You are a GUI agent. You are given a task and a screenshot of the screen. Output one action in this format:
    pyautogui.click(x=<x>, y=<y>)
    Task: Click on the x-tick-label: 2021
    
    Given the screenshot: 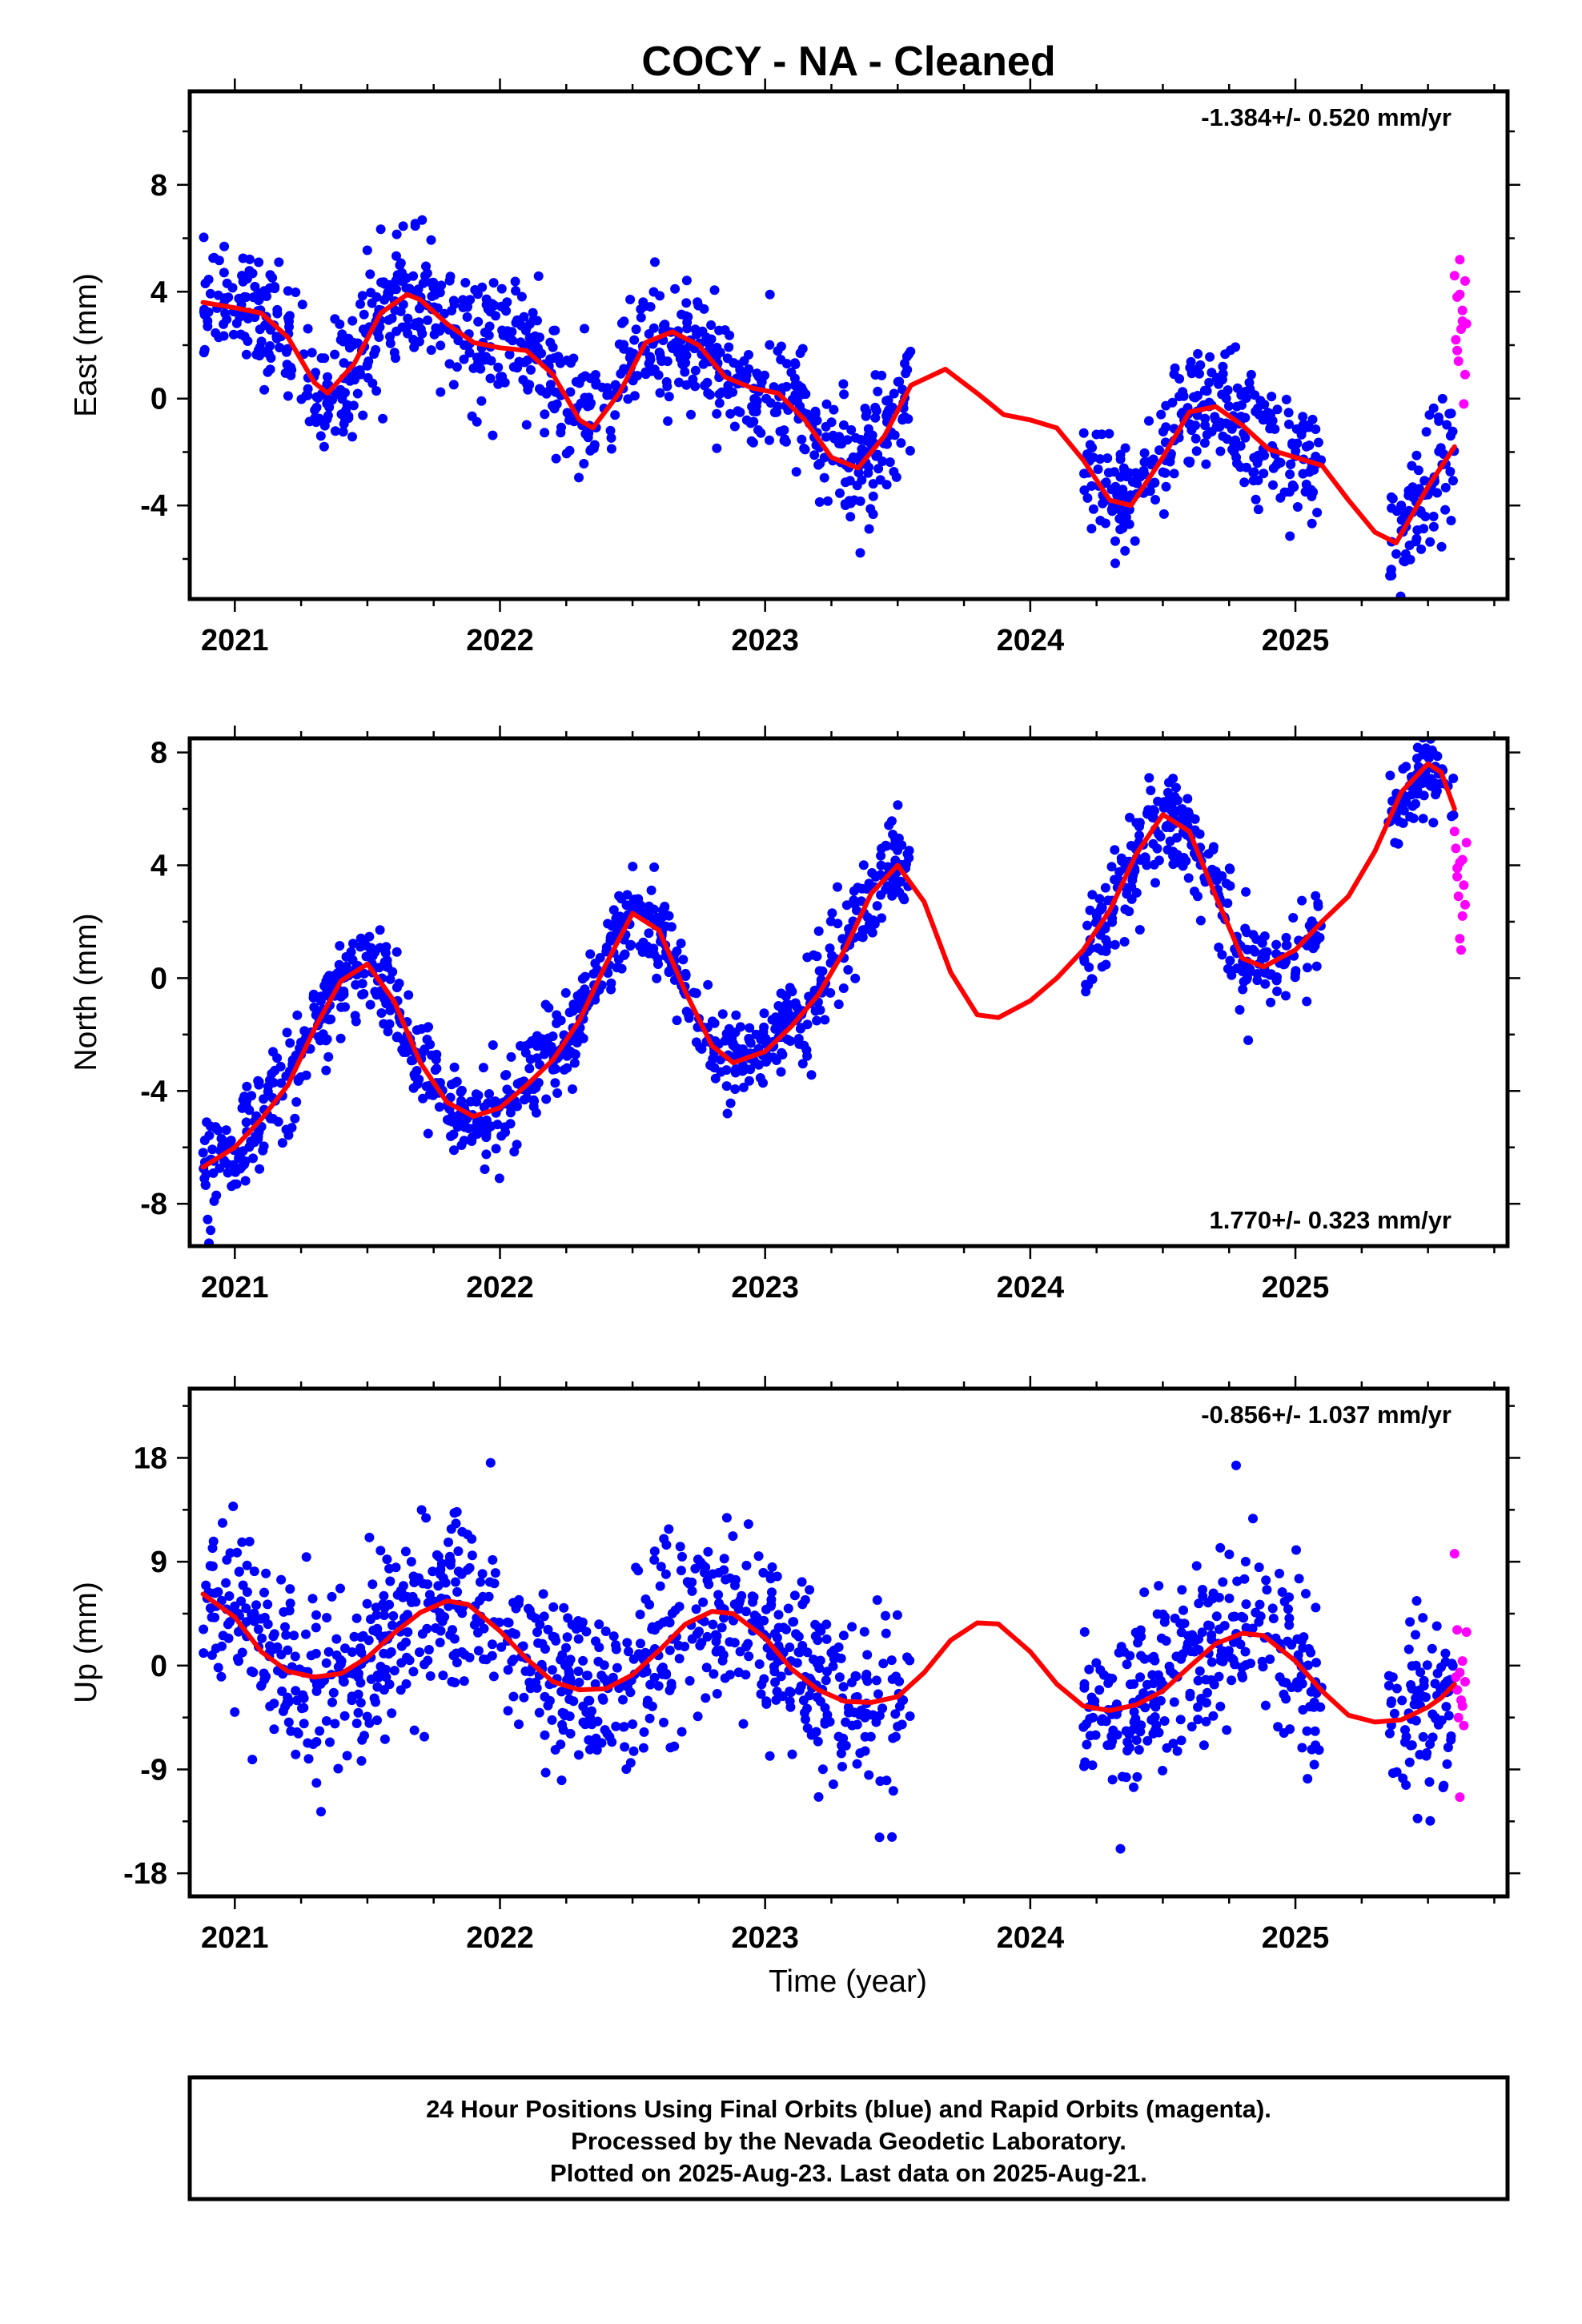 What is the action you would take?
    pyautogui.click(x=235, y=1938)
    